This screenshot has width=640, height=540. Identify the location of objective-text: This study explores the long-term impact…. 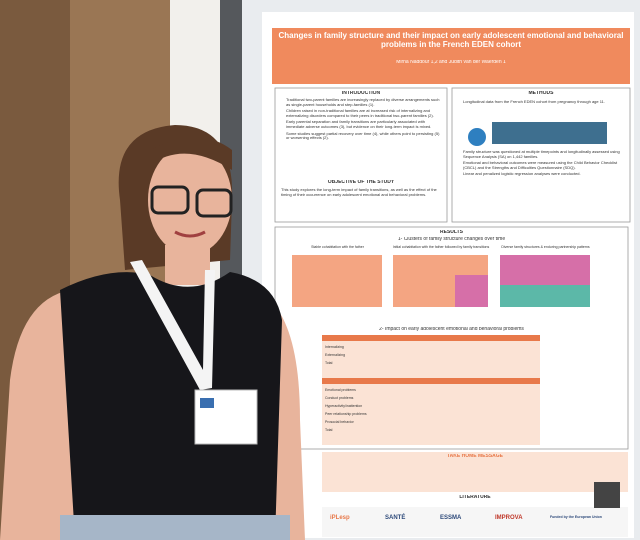
(359, 192).